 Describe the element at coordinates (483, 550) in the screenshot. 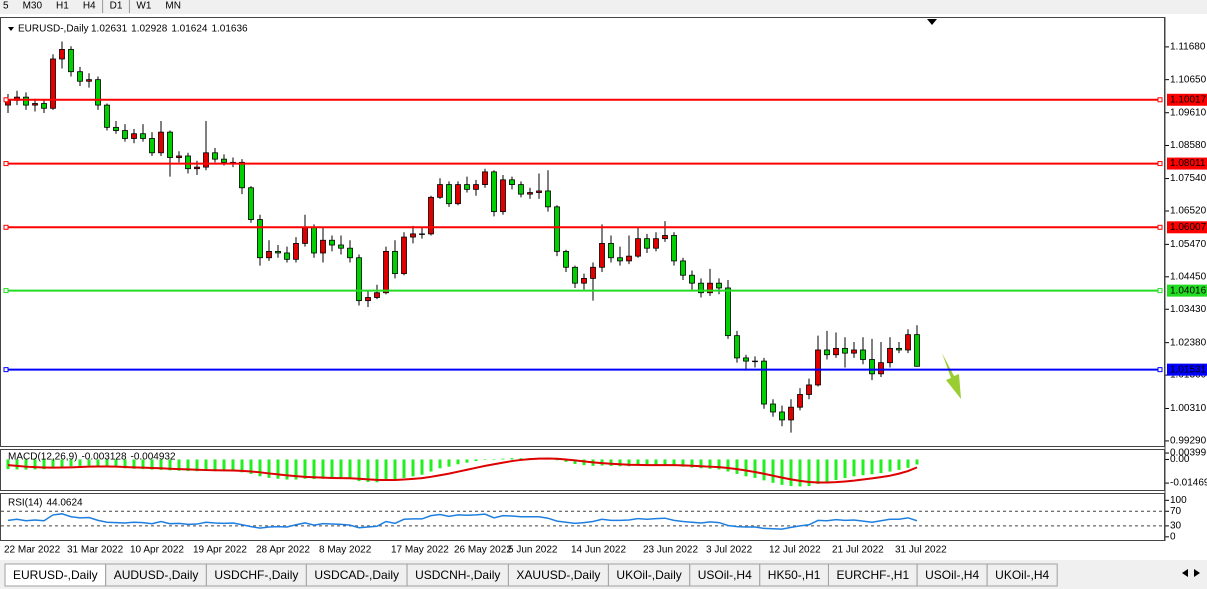

I see `x-tick-label: 26 May 2022` at that location.